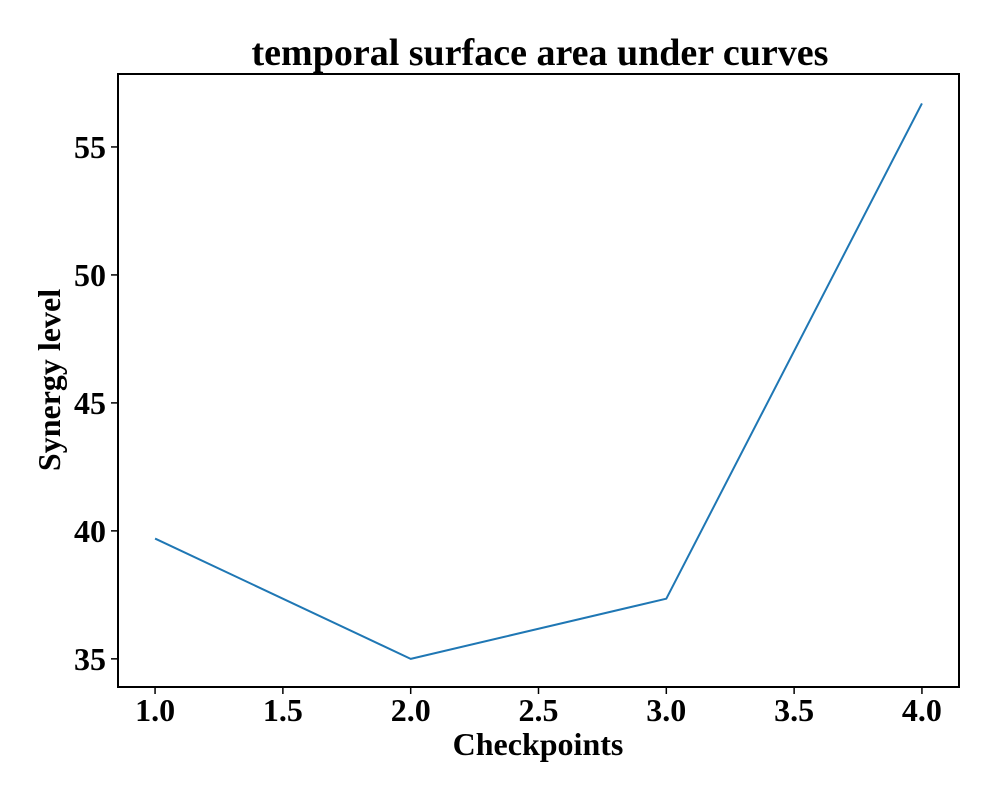 This screenshot has height=800, width=1000. What do you see at coordinates (666, 710) in the screenshot?
I see `x-tick-label: 3.0` at bounding box center [666, 710].